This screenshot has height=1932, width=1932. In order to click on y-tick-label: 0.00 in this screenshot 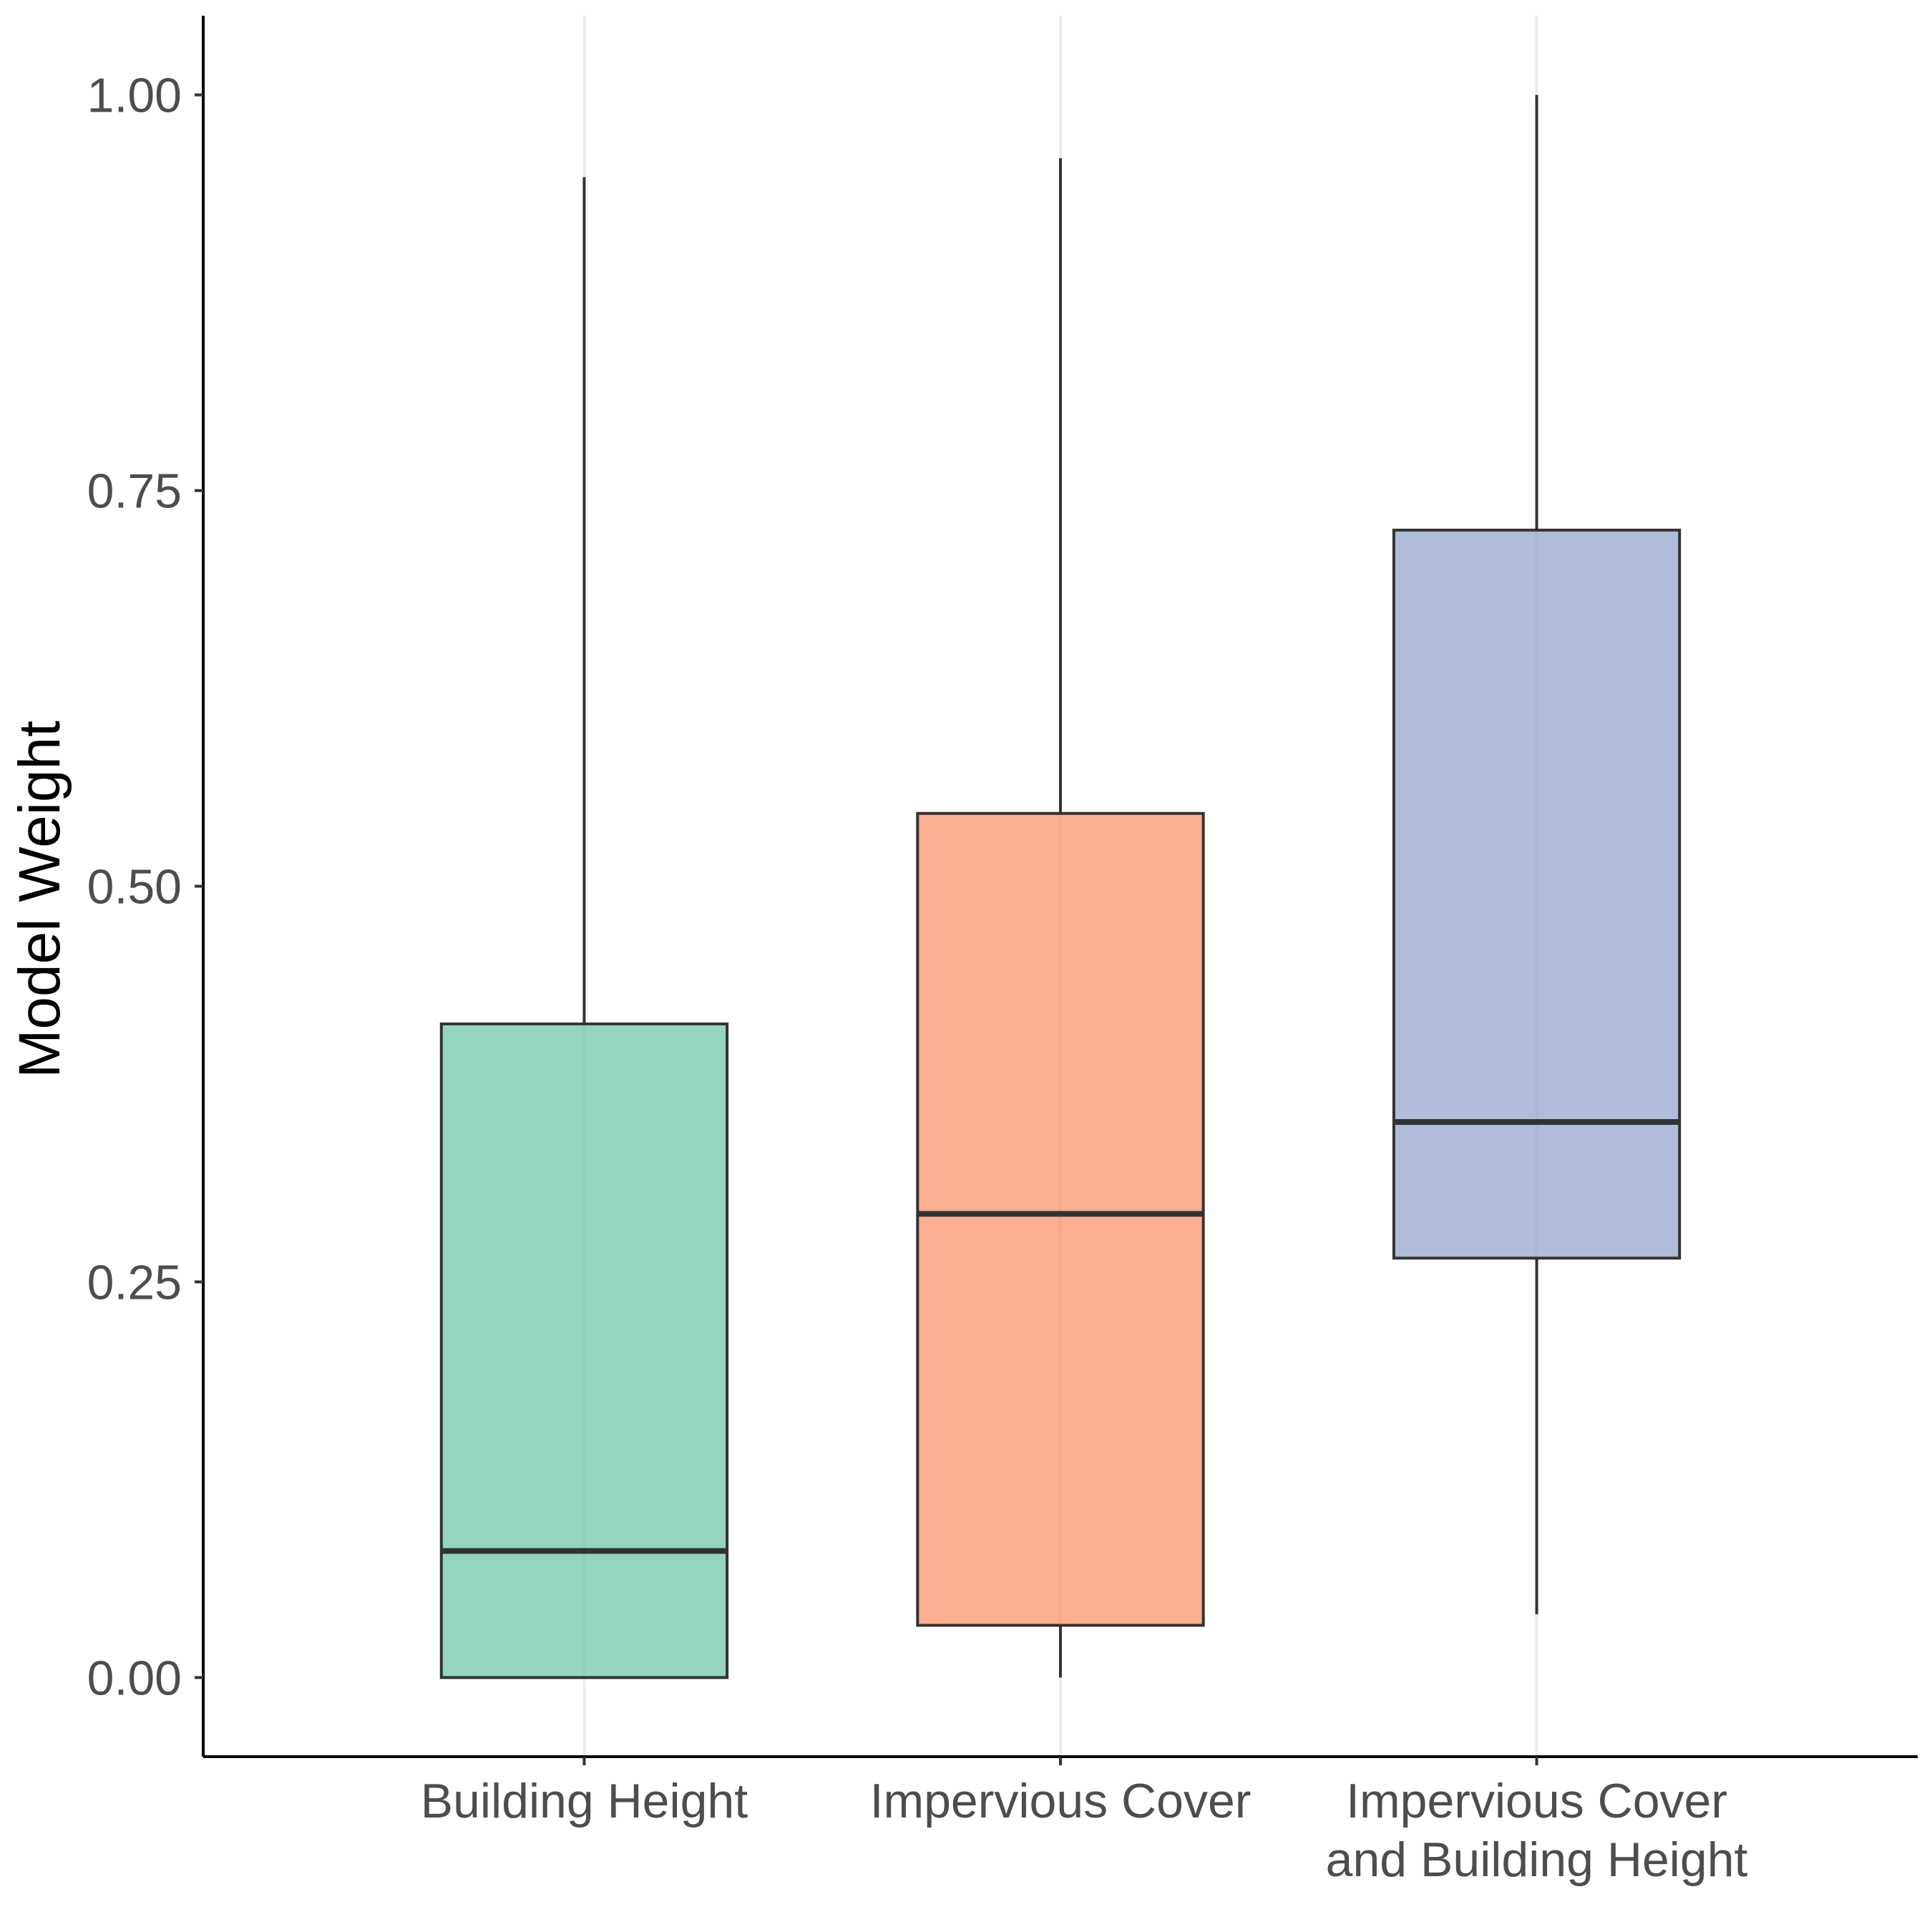, I will do `click(134, 1678)`.